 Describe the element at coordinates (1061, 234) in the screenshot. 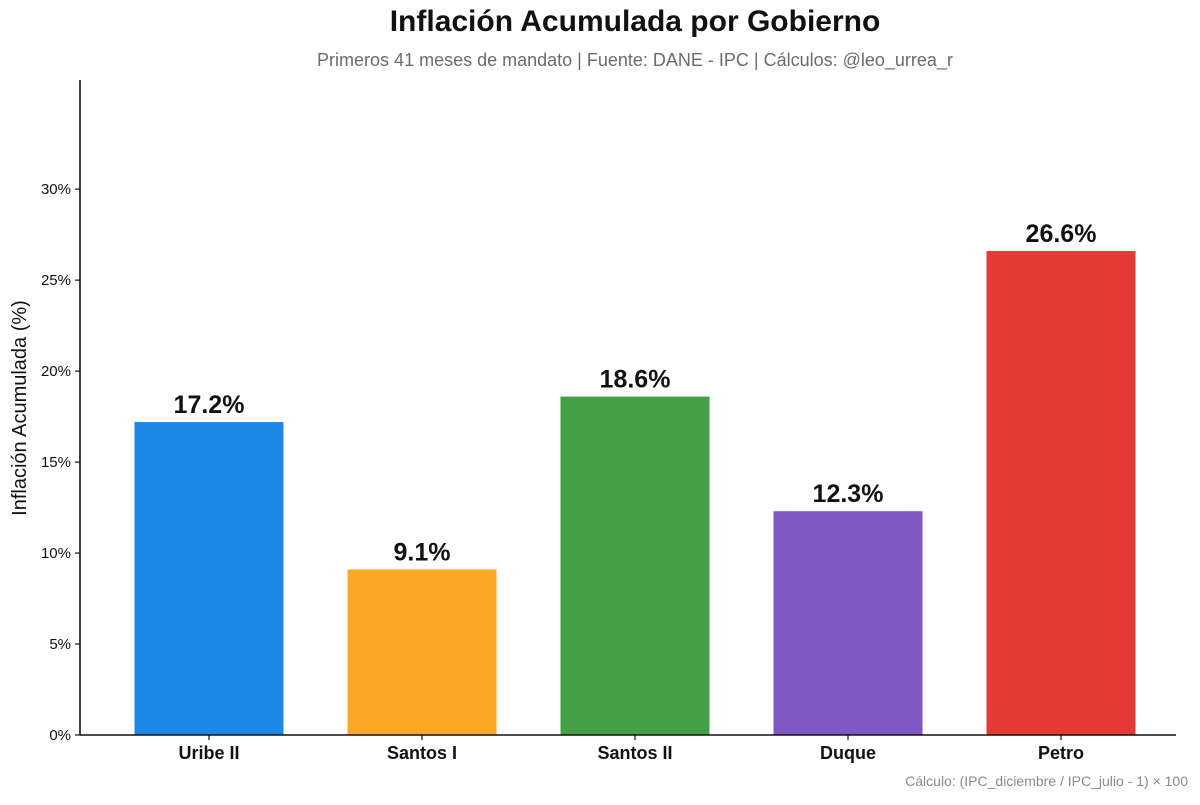

I see `data-label-petro: 26.6%` at that location.